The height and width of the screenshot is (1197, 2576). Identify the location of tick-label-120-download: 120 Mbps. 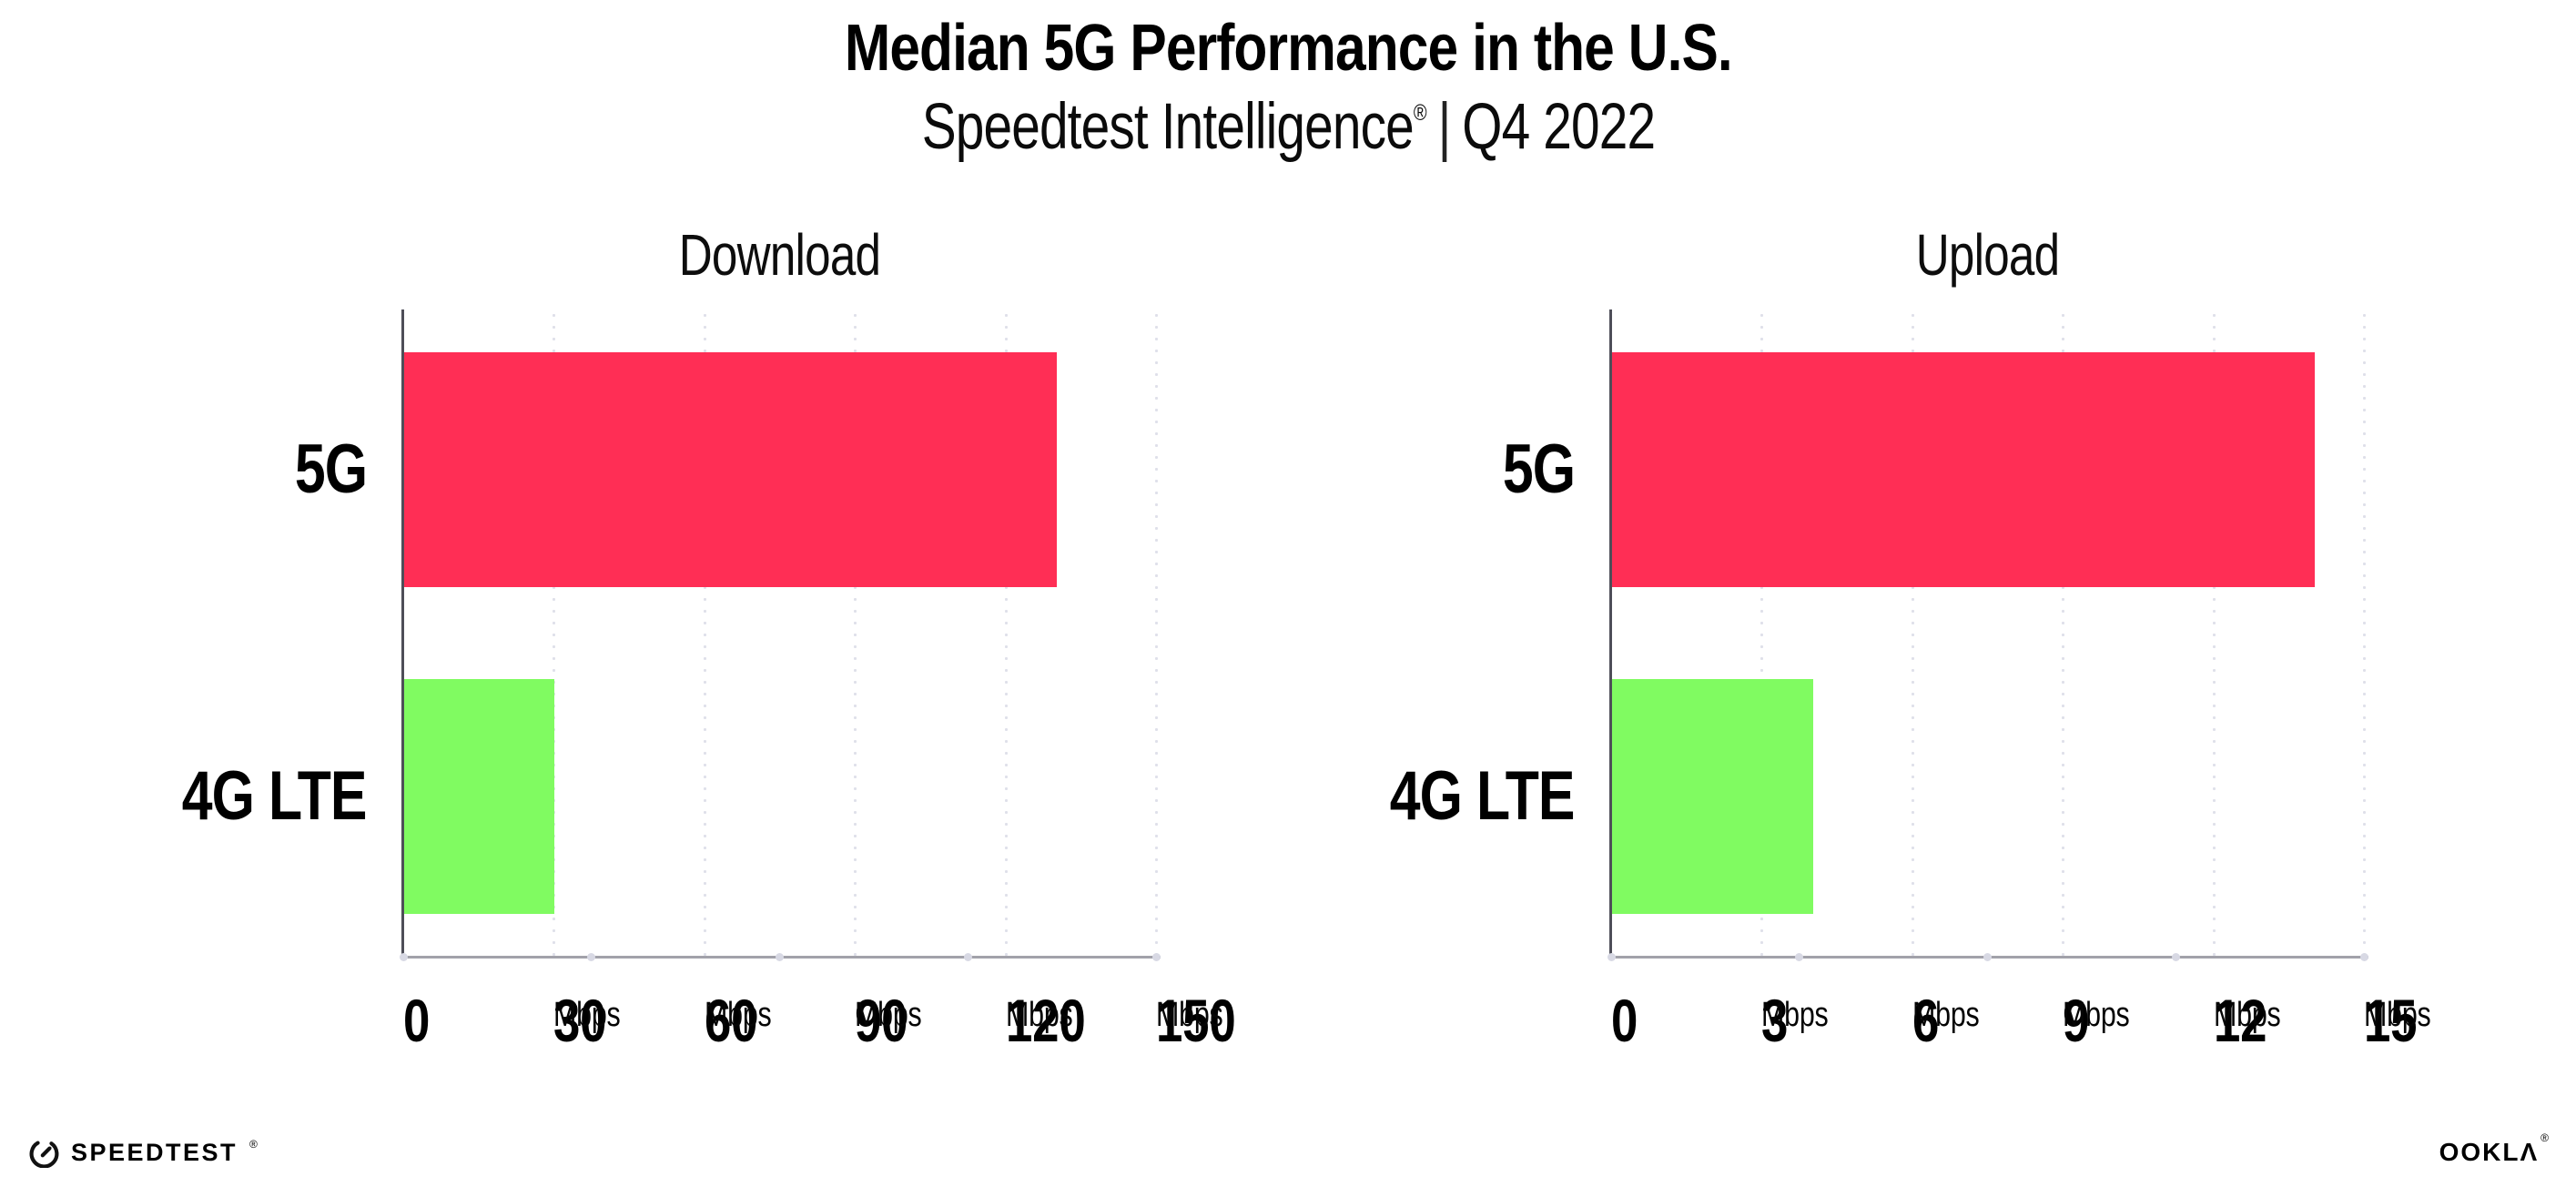
(1006, 1015).